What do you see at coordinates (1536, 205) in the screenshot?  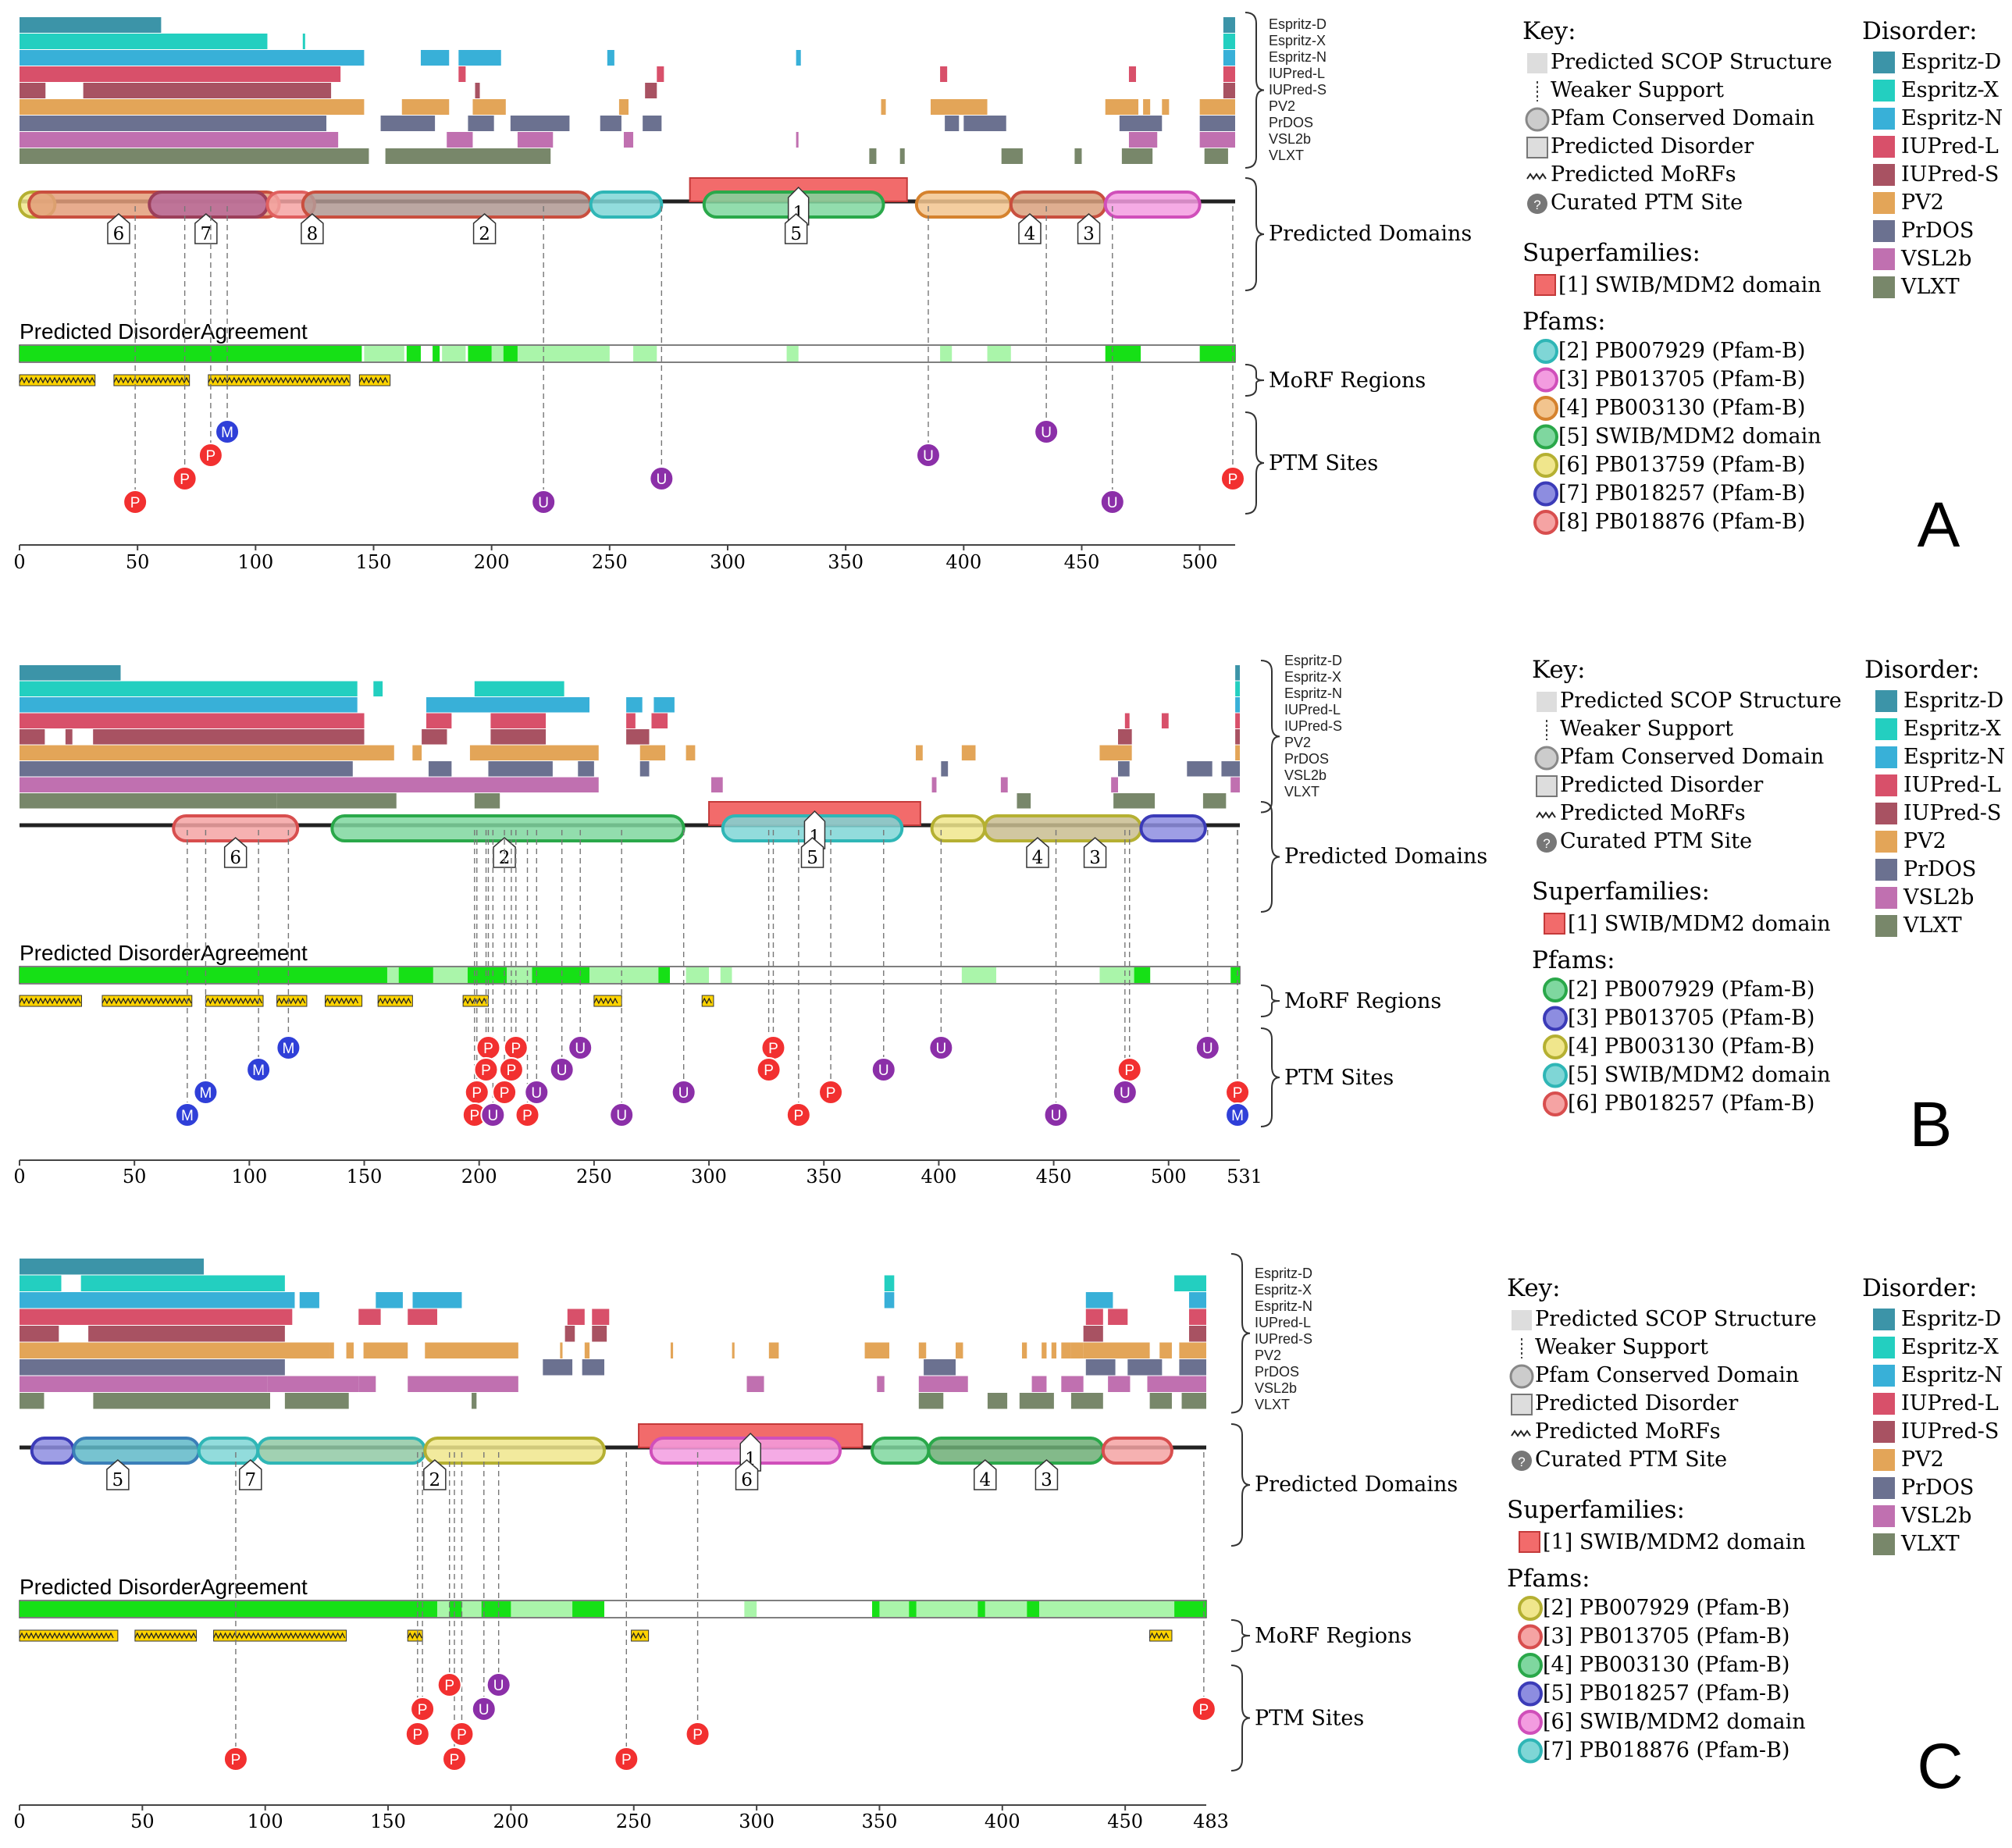 I see `ptm-symbol-glyph: ?` at bounding box center [1536, 205].